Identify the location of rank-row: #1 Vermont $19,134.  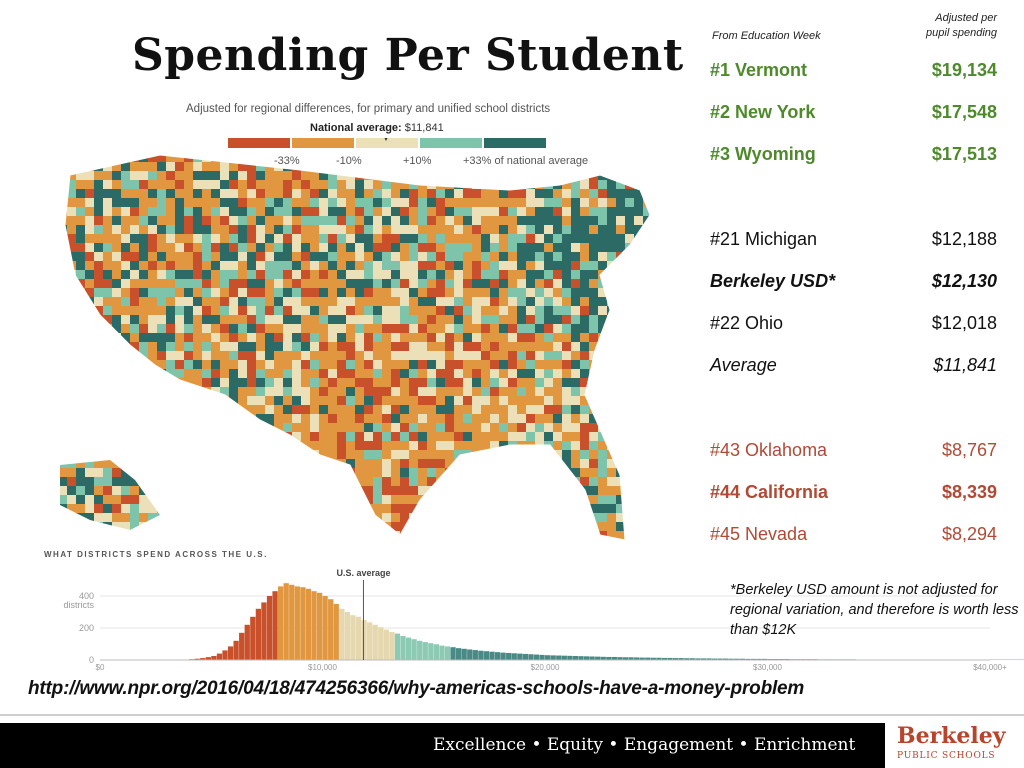
(853, 73).